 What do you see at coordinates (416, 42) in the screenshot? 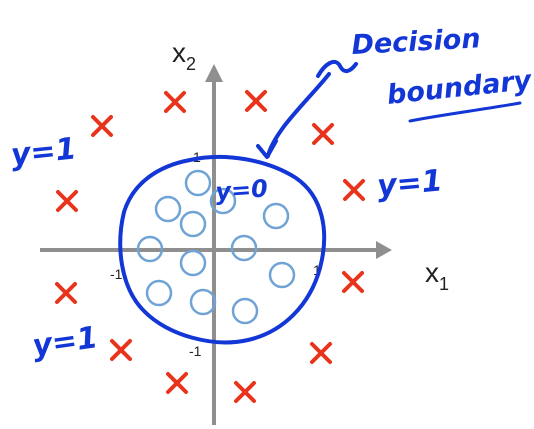
I see `decision-label-line1: Decision` at bounding box center [416, 42].